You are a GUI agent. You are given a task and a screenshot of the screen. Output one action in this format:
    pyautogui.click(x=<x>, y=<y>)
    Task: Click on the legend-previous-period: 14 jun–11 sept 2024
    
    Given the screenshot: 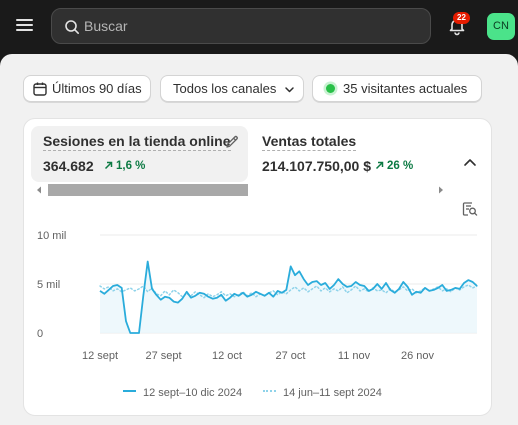 What is the action you would take?
    pyautogui.click(x=322, y=393)
    